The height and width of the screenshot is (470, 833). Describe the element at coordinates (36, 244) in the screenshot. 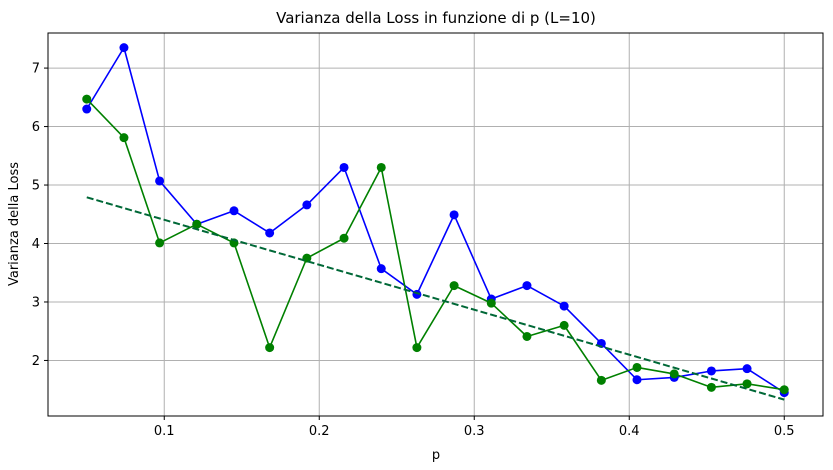

I see `y-tick-label: 4` at that location.